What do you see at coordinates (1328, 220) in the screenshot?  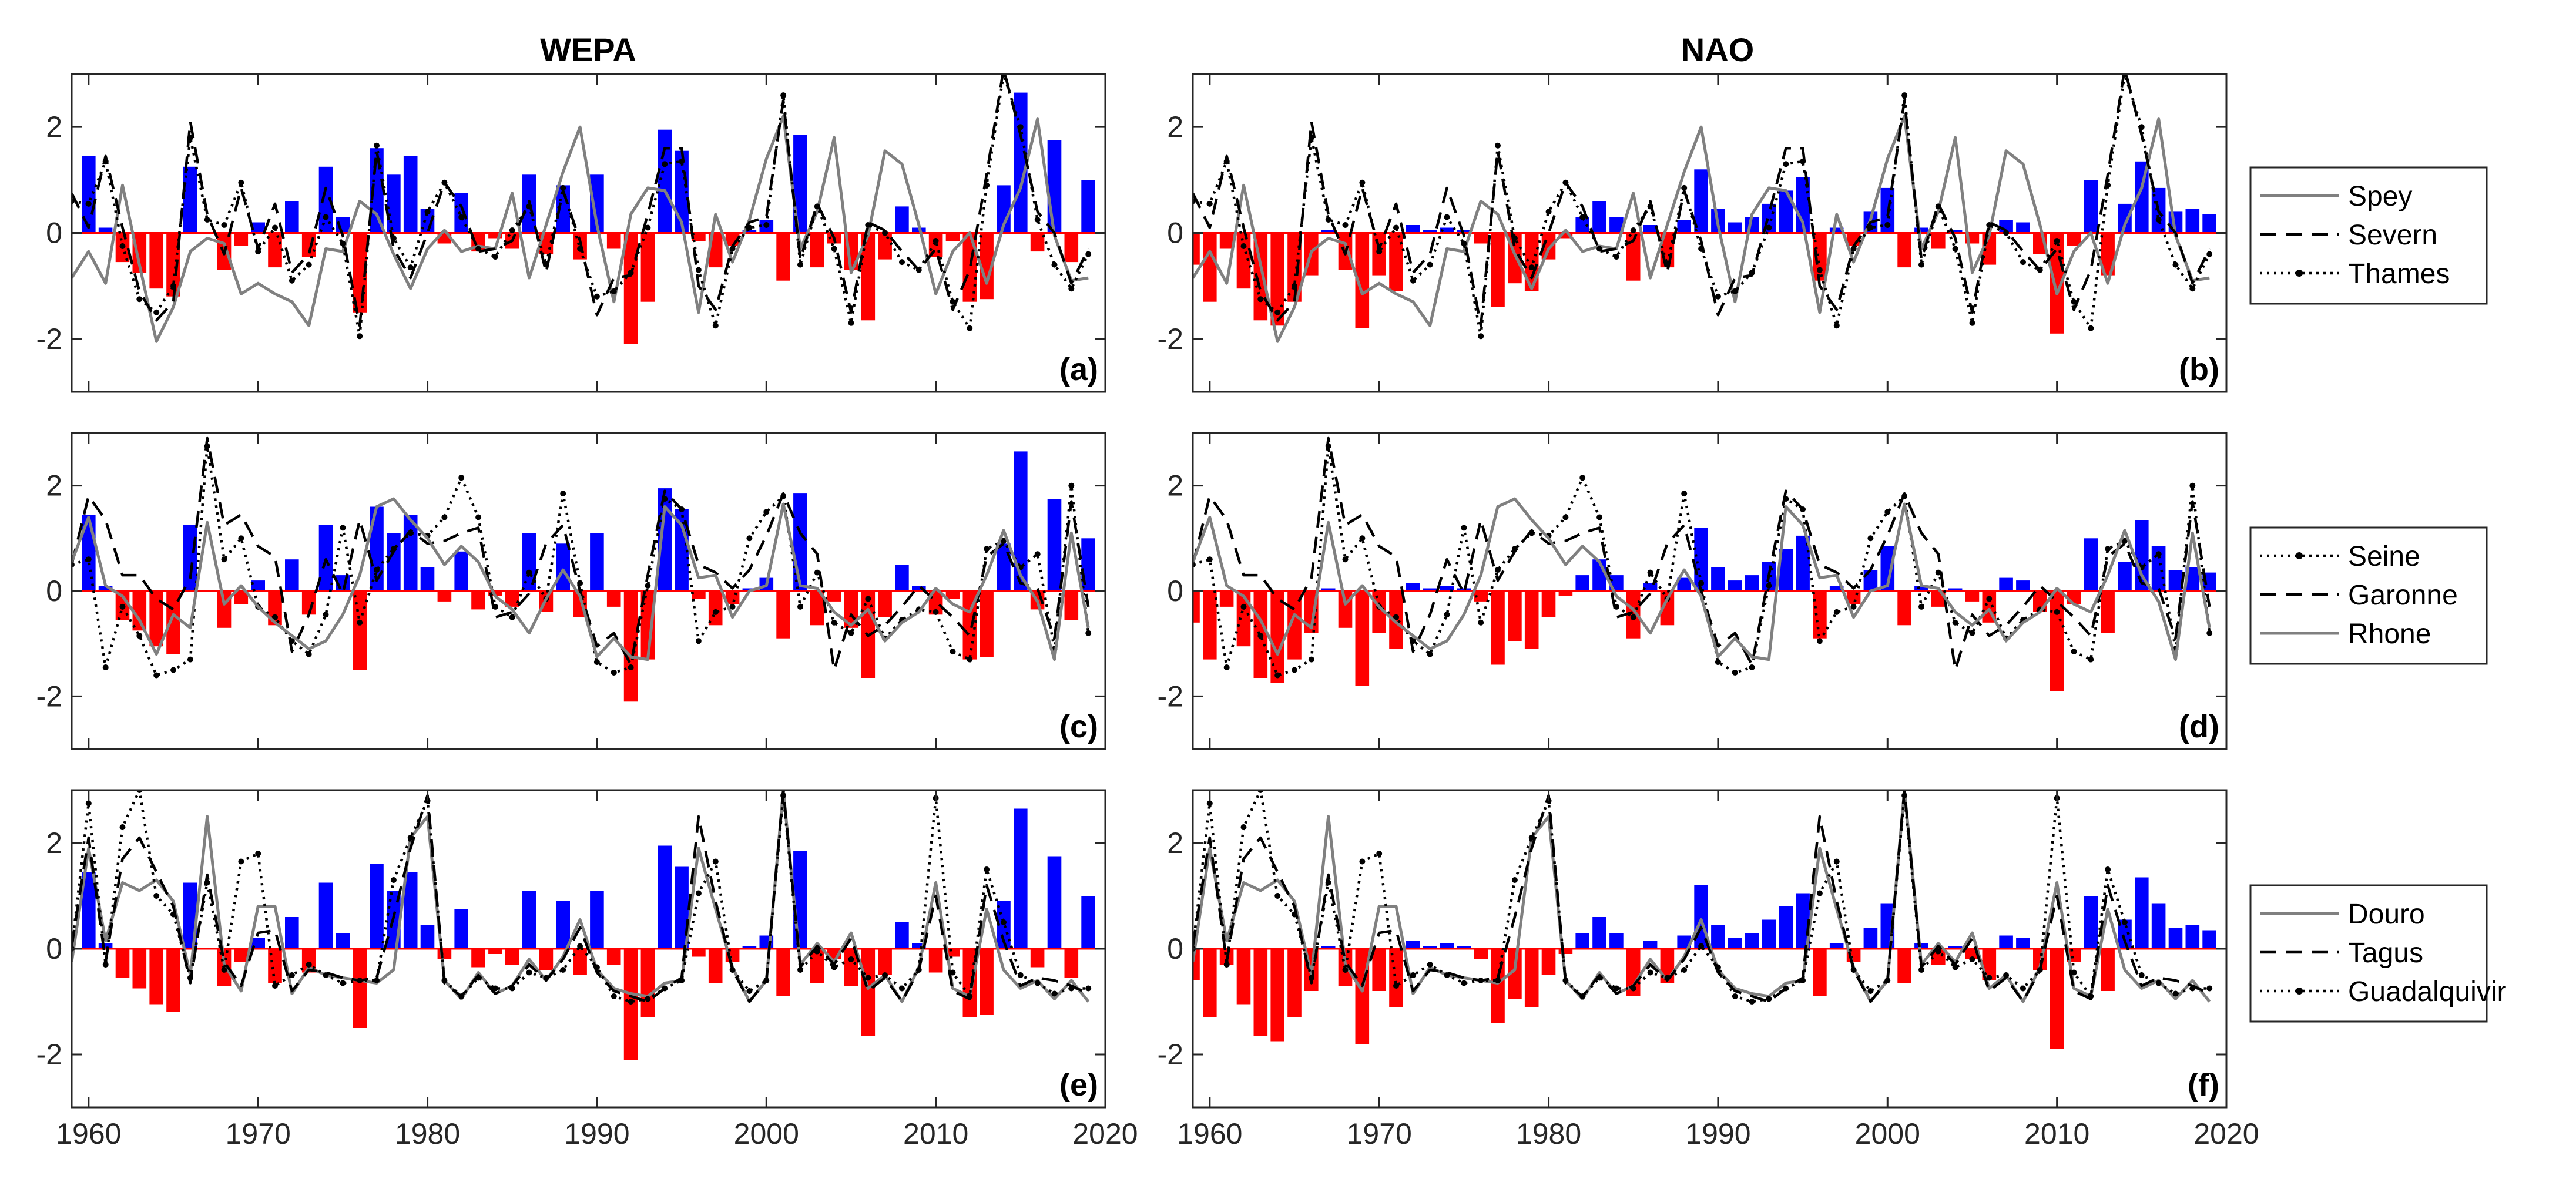 I see `marker-thames-1967` at bounding box center [1328, 220].